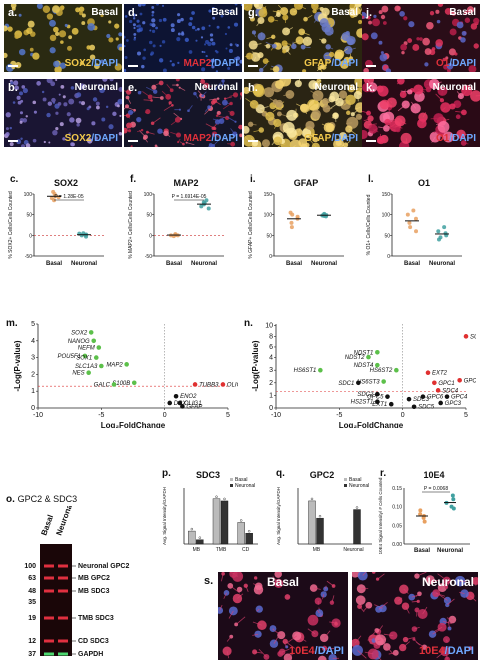 This screenshot has width=480, height=665. Describe the element at coordinates (442, 63) in the screenshot. I see `marker-name: O1` at that location.